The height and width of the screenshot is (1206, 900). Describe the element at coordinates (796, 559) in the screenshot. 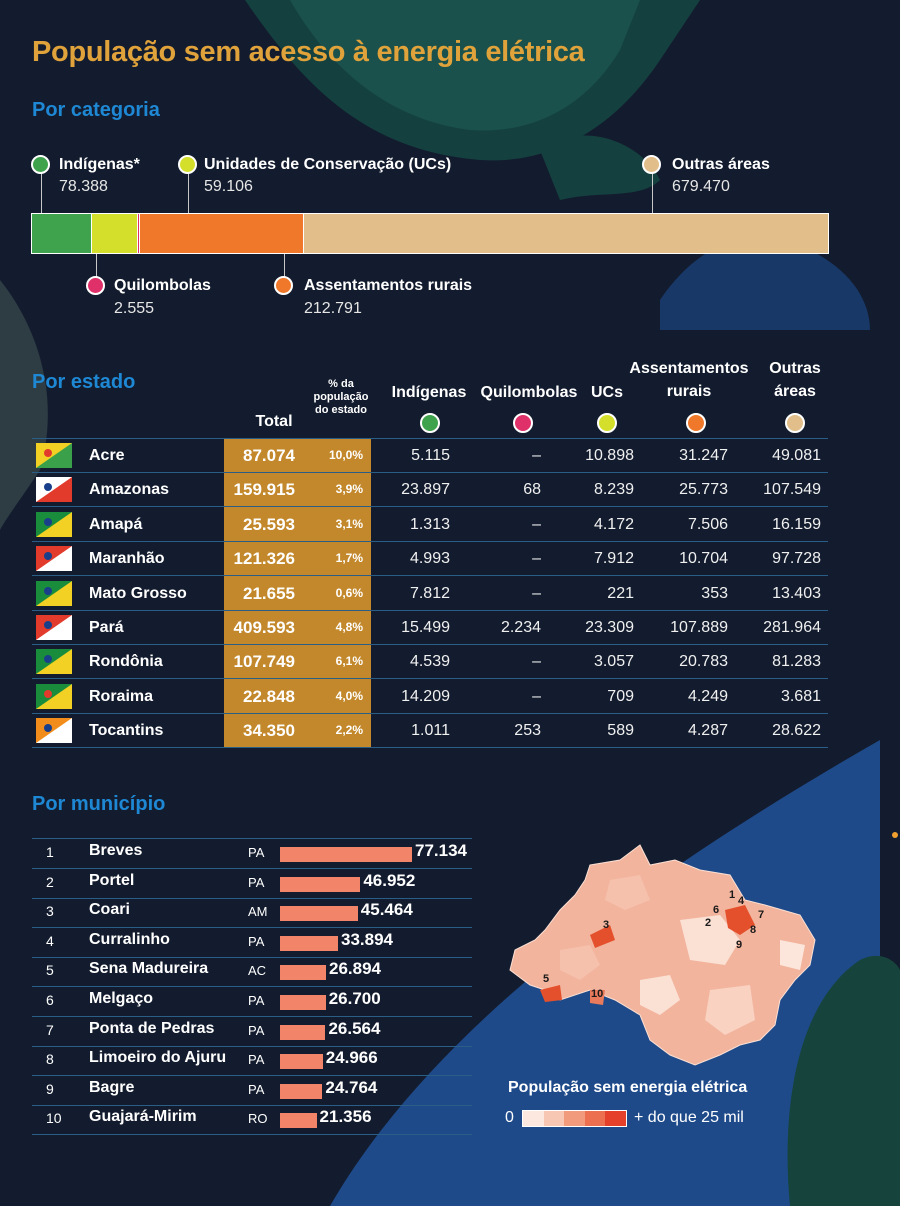

I see `state-out: 97.728` at that location.